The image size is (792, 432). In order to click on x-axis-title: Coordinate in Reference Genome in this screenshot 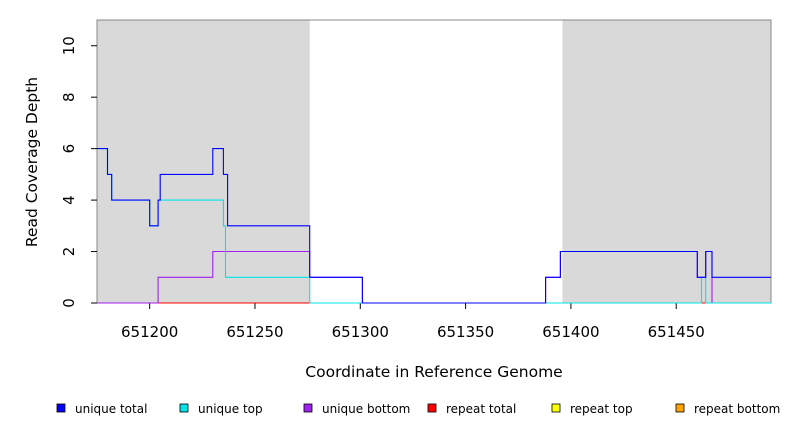, I will do `click(433, 372)`.